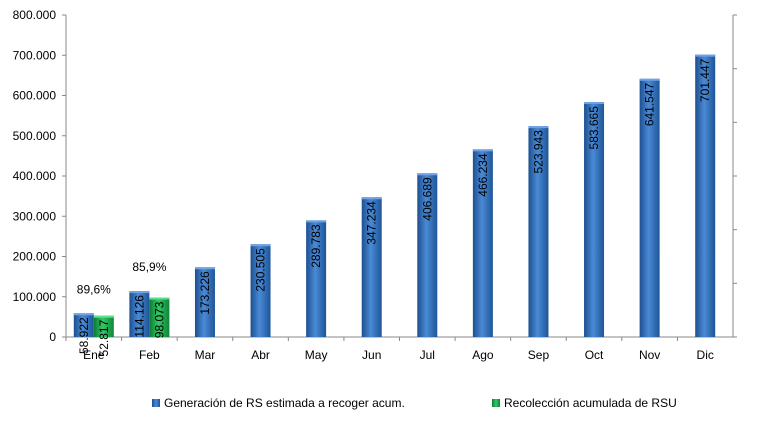 This screenshot has width=783, height=440. I want to click on bar-top-generacion-oct, so click(594, 103).